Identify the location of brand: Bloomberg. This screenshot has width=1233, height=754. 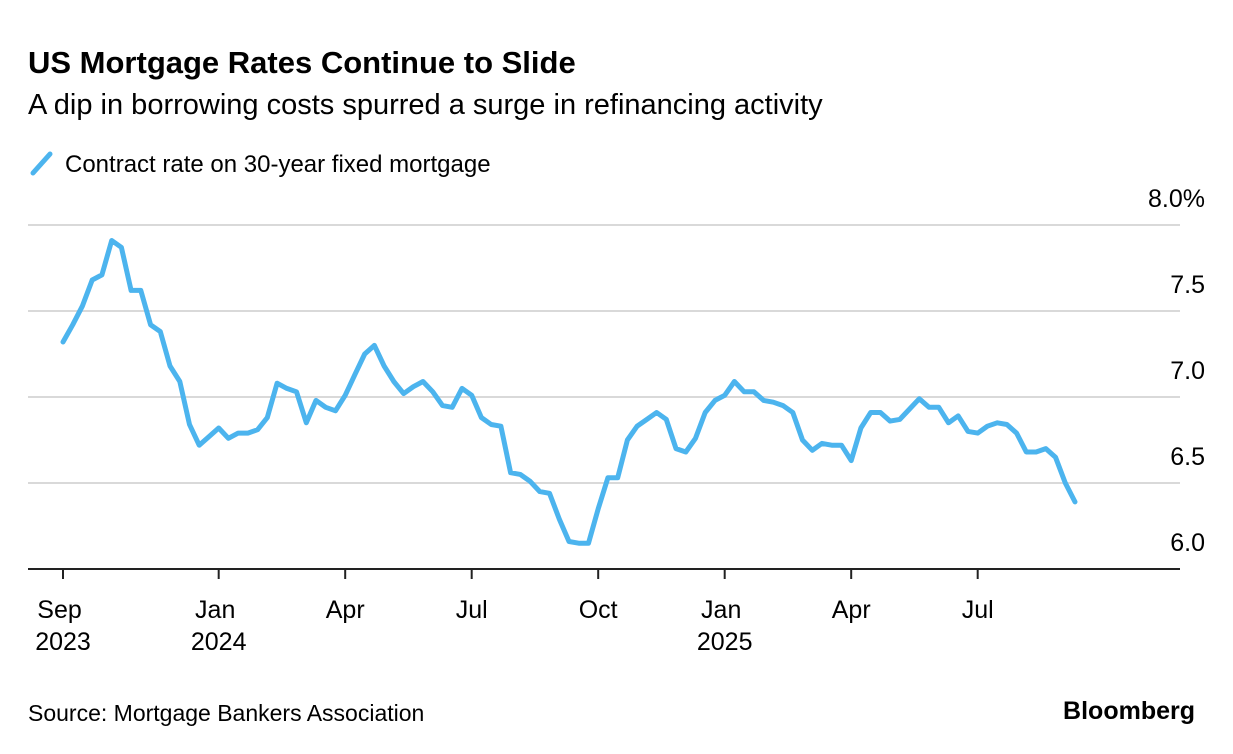
(1129, 711).